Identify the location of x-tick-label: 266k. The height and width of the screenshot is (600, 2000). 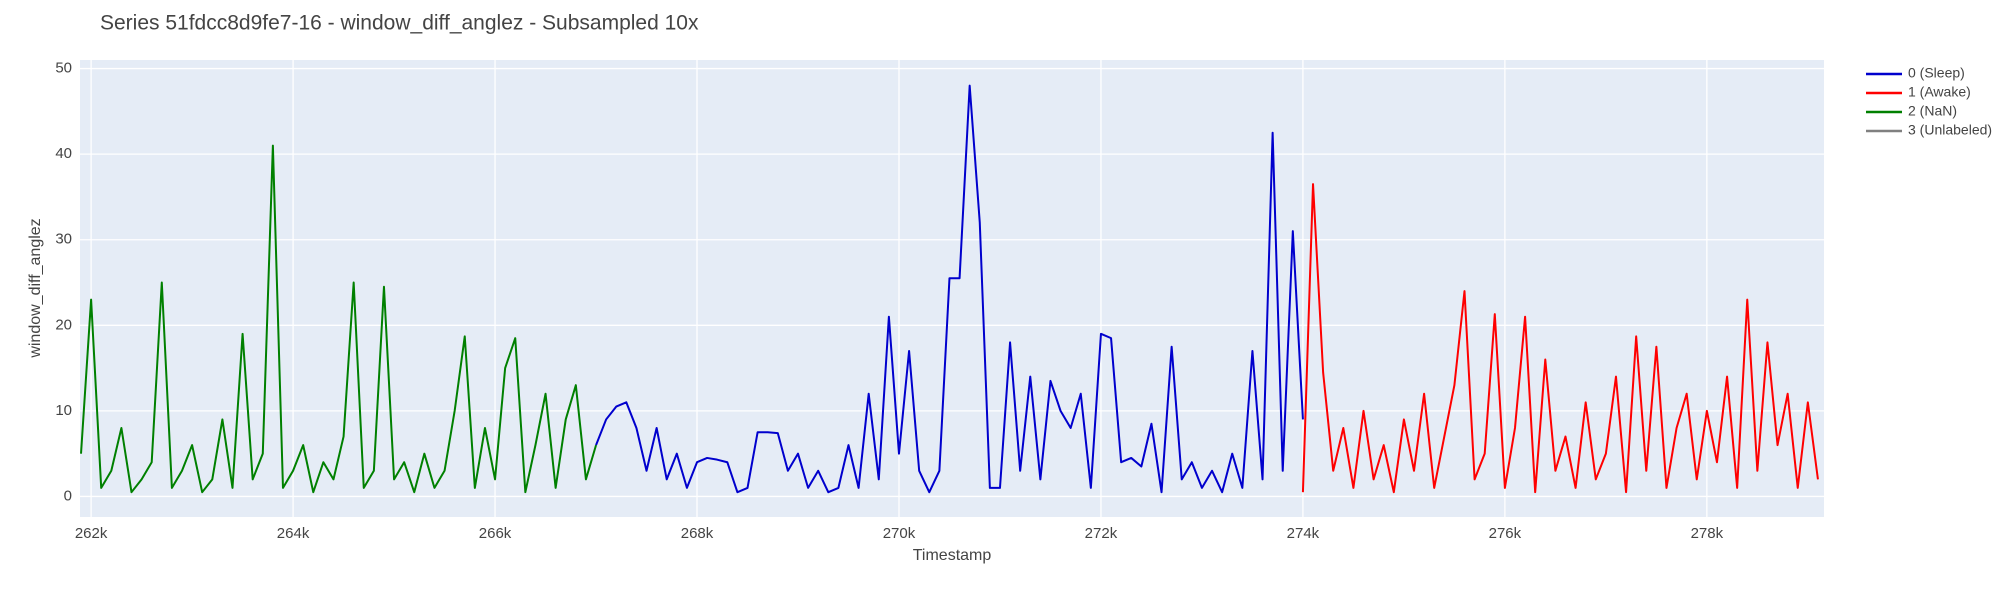
(495, 533).